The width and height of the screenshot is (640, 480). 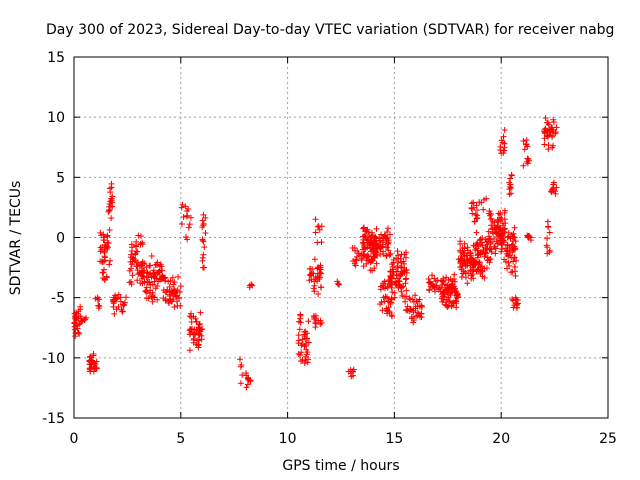 What do you see at coordinates (340, 466) in the screenshot?
I see `x-axis-label: GPS time / hours` at bounding box center [340, 466].